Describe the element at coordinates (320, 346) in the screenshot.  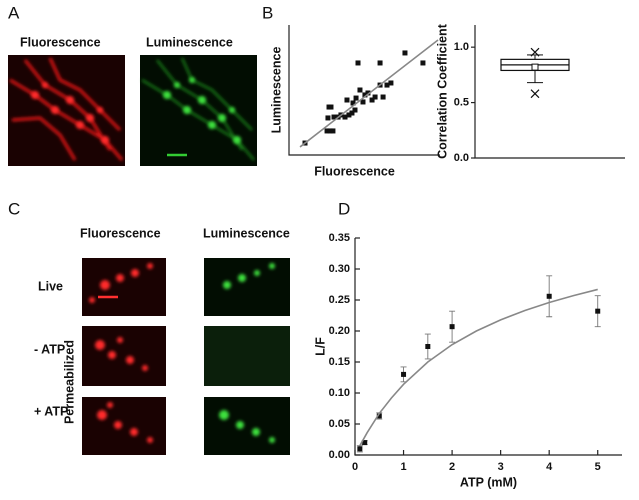
I see `y-axis-label: L/F` at that location.